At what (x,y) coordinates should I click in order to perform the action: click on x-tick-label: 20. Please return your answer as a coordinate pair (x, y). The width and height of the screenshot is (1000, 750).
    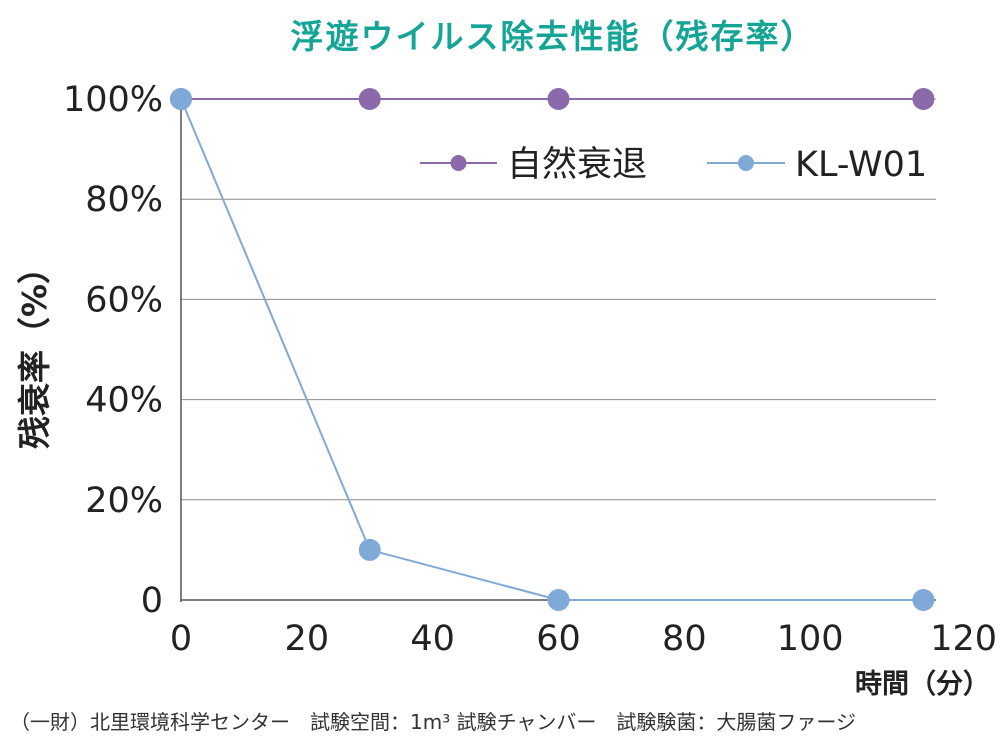
    Looking at the image, I should click on (307, 639).